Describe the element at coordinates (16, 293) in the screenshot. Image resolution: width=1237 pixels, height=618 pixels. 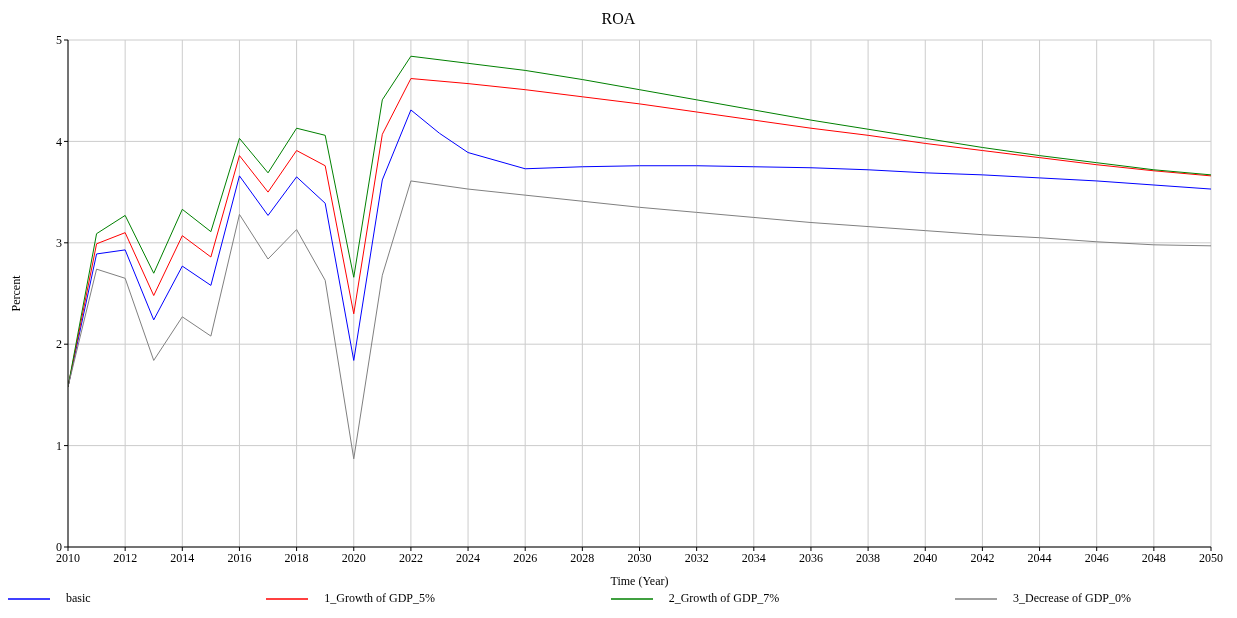
I see `y-axis-title: Percent` at that location.